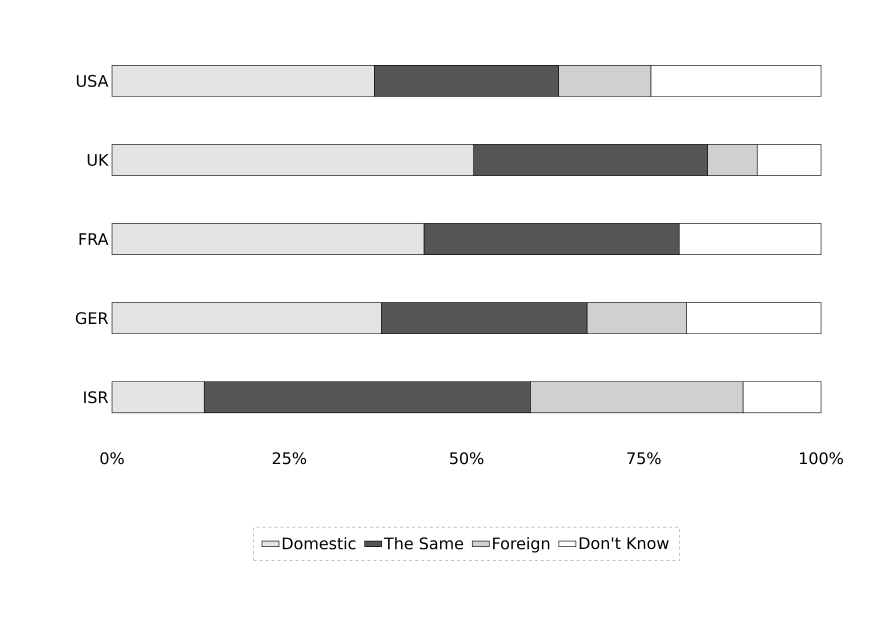 The image size is (882, 623). I want to click on x-tick-label: 100%, so click(821, 458).